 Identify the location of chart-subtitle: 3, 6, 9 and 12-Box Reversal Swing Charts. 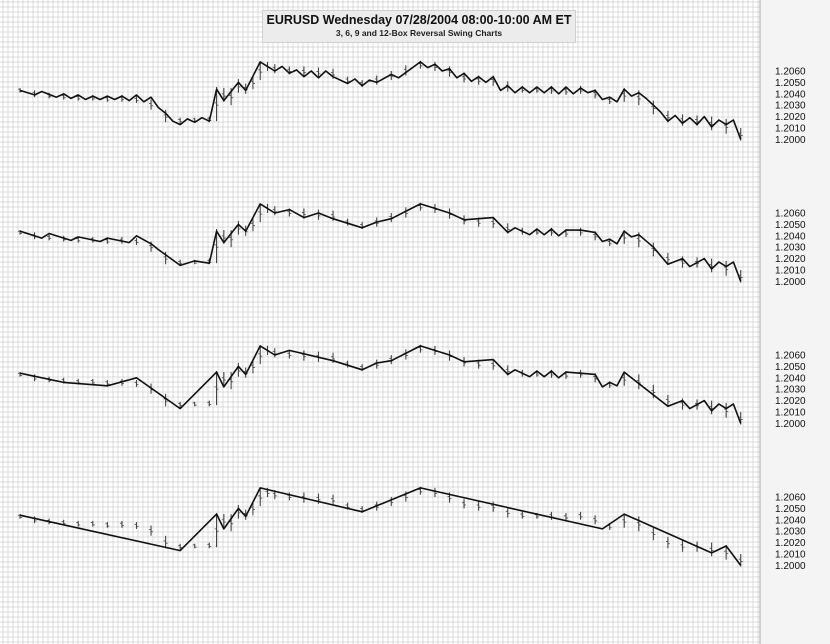
(419, 33).